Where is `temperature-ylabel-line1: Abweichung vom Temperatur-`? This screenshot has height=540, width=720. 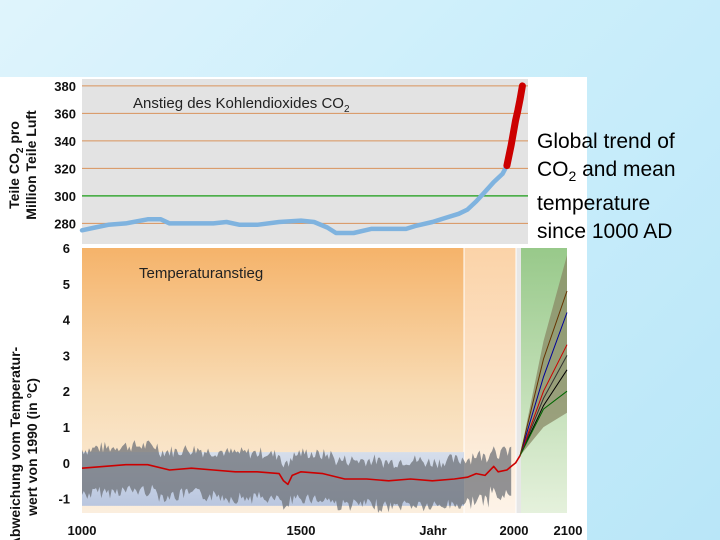
temperature-ylabel-line1: Abweichung vom Temperatur- is located at coordinates (15, 443).